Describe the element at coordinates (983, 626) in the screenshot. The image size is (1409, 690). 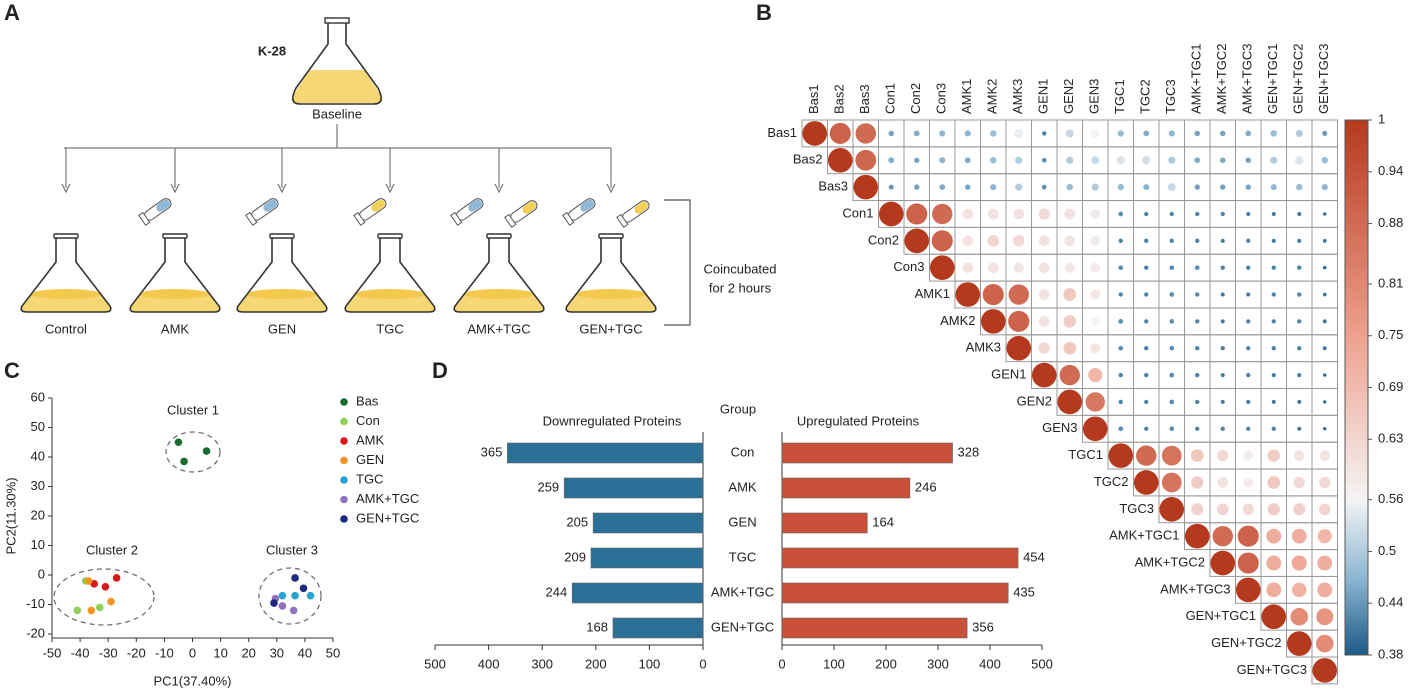
I see `value-label: 356` at that location.